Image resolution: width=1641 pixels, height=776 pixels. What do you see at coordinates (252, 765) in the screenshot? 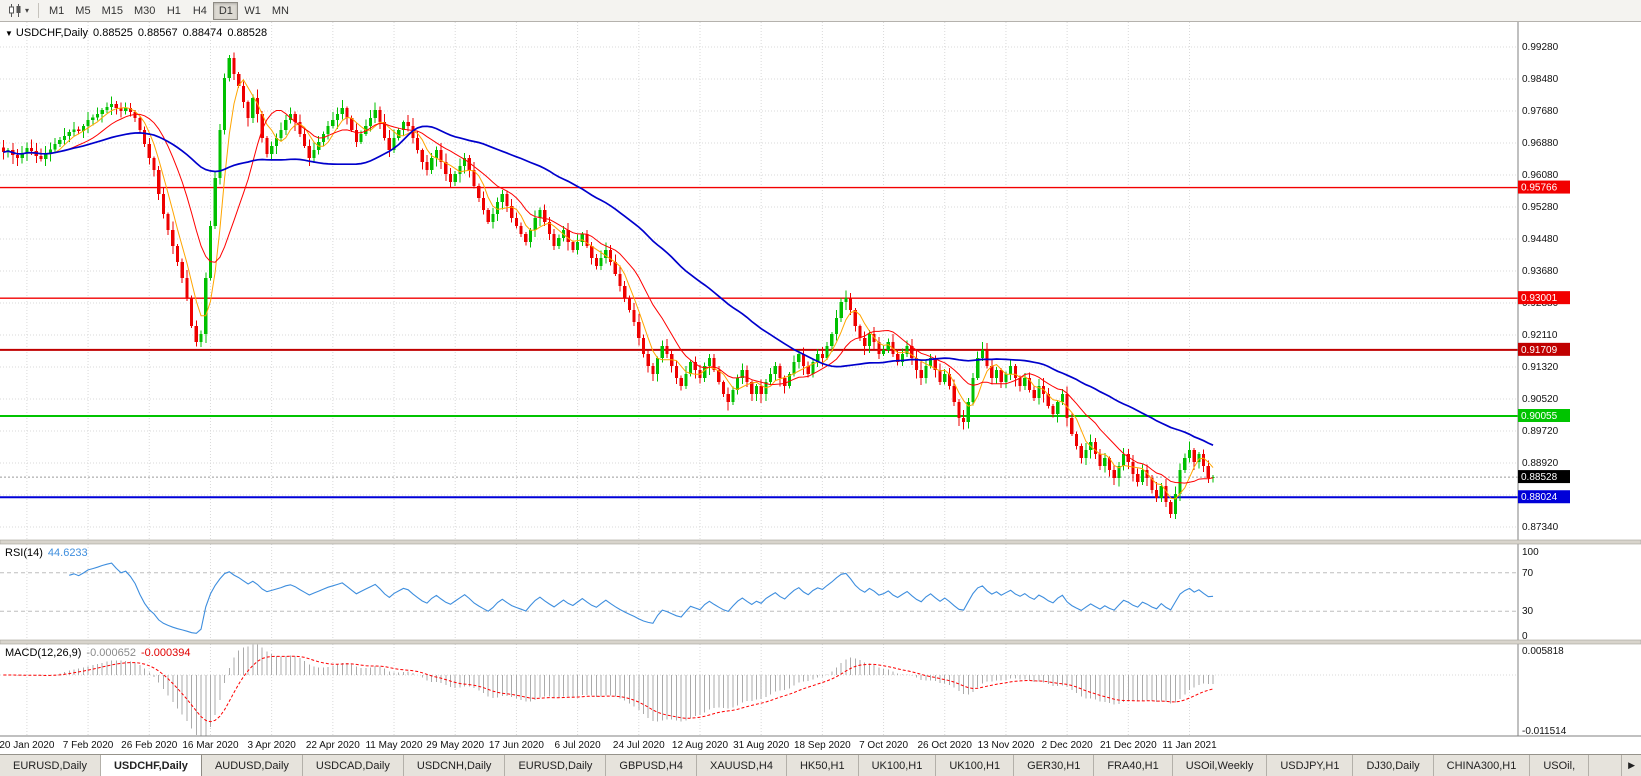
I see `chart-tab-2: AUDUSD,Daily` at bounding box center [252, 765].